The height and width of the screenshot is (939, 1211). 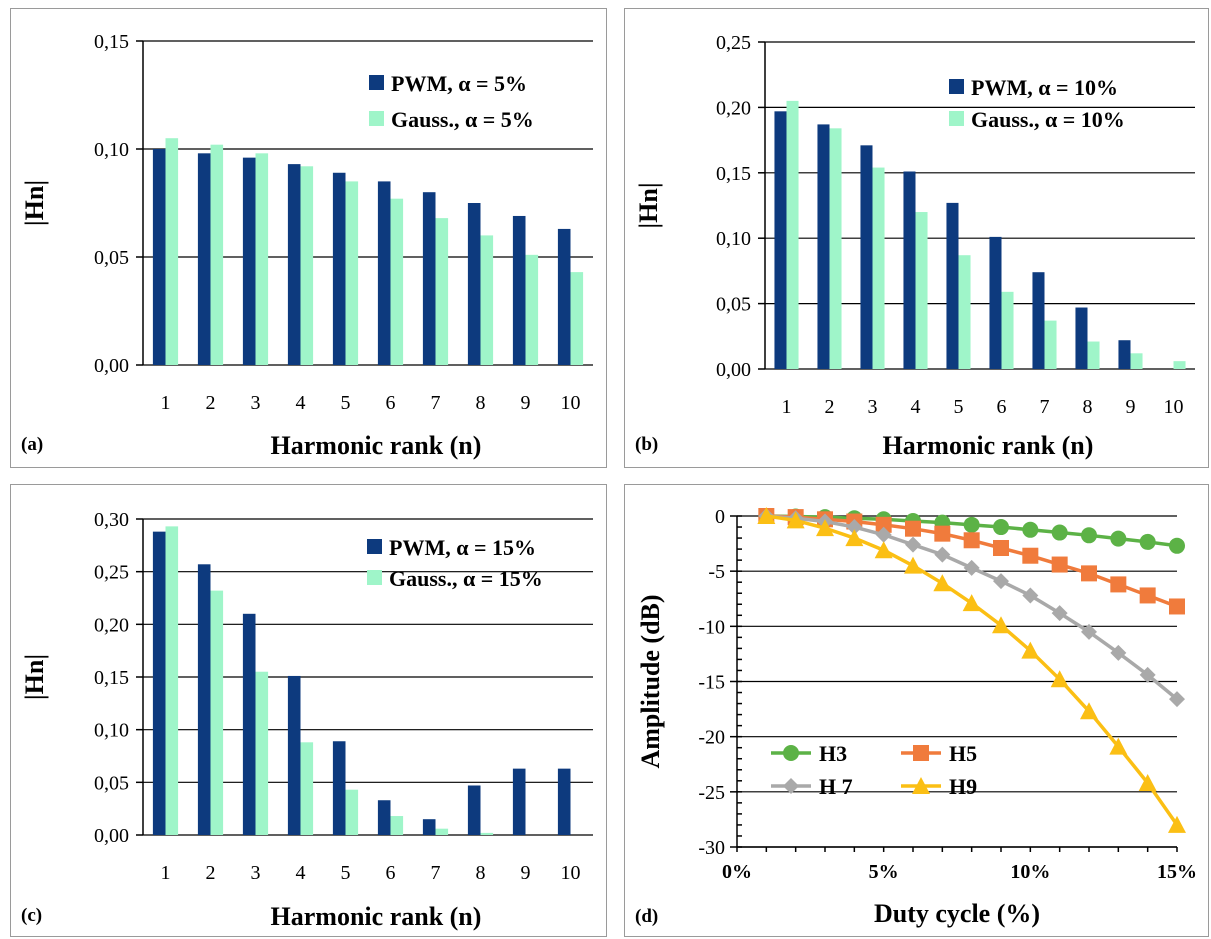 I want to click on panel-label: (b), so click(x=646, y=444).